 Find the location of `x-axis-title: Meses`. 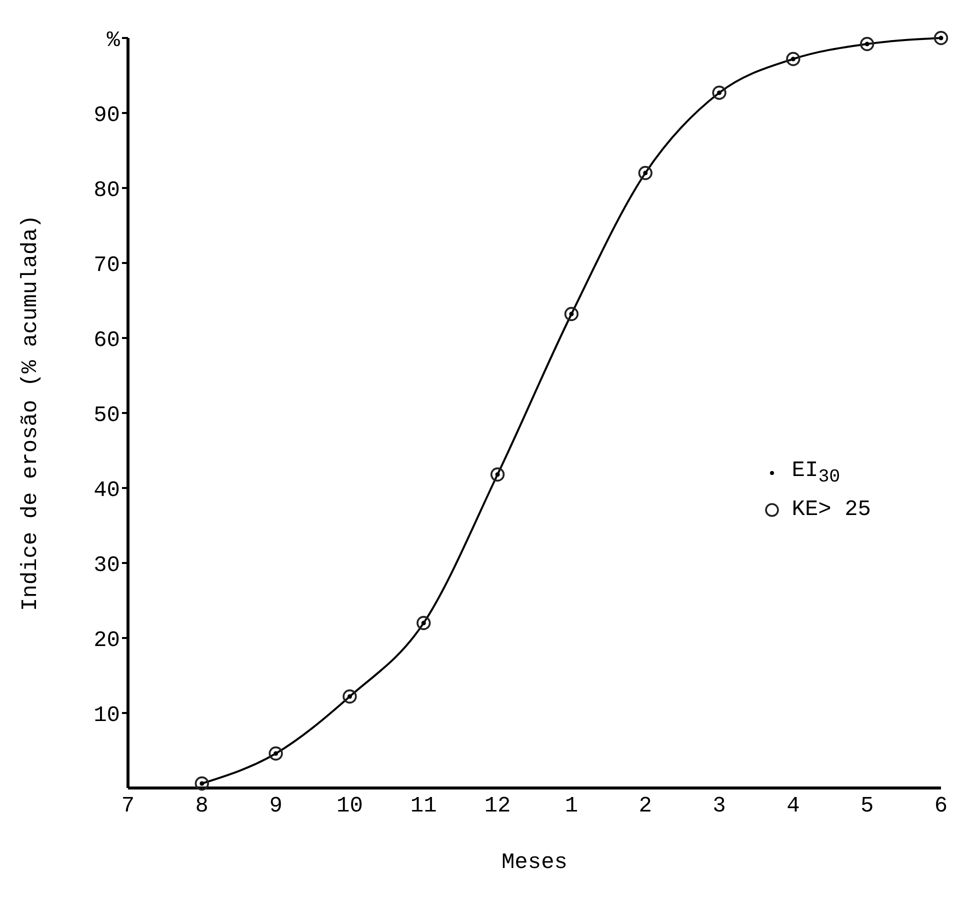

x-axis-title: Meses is located at coordinates (534, 862).